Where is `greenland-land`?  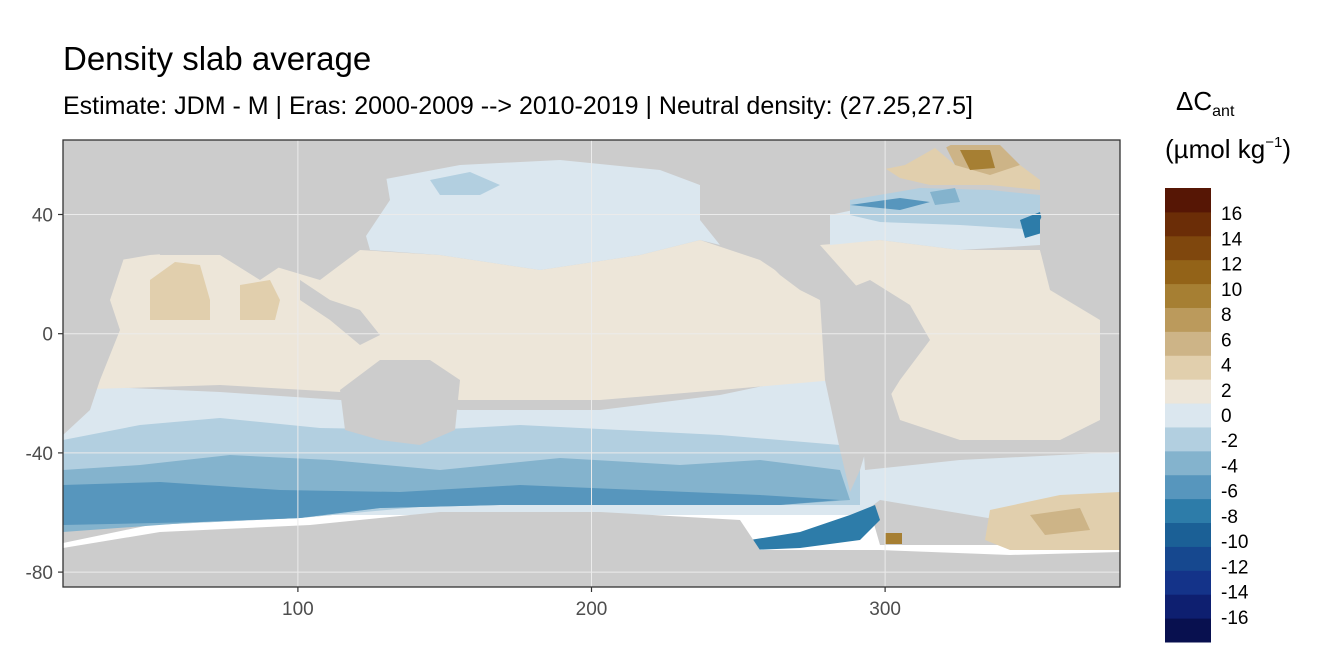
greenland-land is located at coordinates (915, 155).